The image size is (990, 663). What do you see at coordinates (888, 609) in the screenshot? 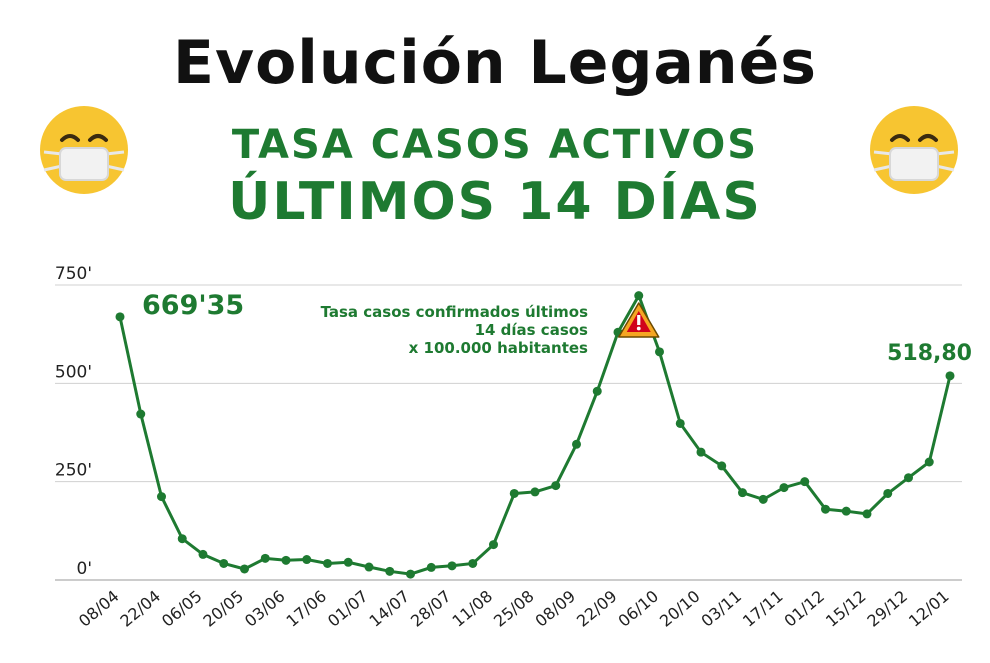
I see `x-tick-label: 29/12` at bounding box center [888, 609].